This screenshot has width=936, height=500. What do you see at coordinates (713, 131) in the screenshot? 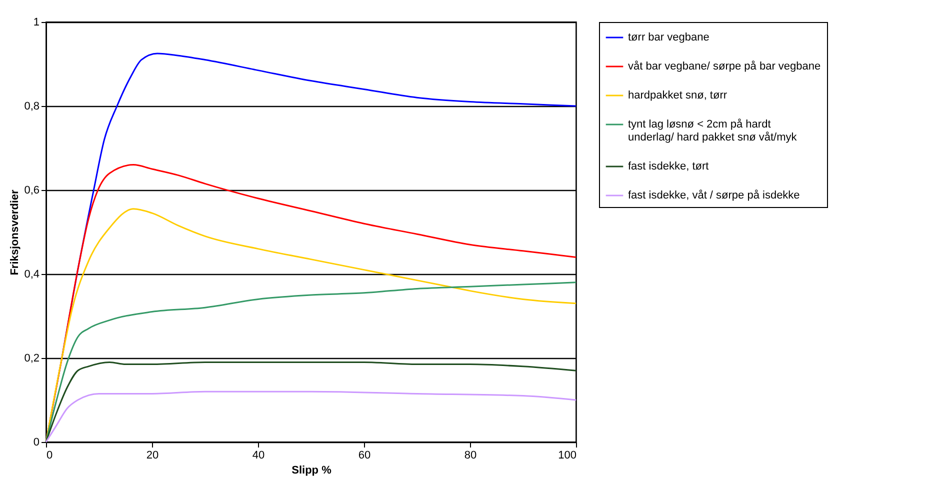
I see `legend-label: tynt lag løsnø < 2cm på hardt underlag/ hard pakket snø våt/myk` at bounding box center [713, 131].